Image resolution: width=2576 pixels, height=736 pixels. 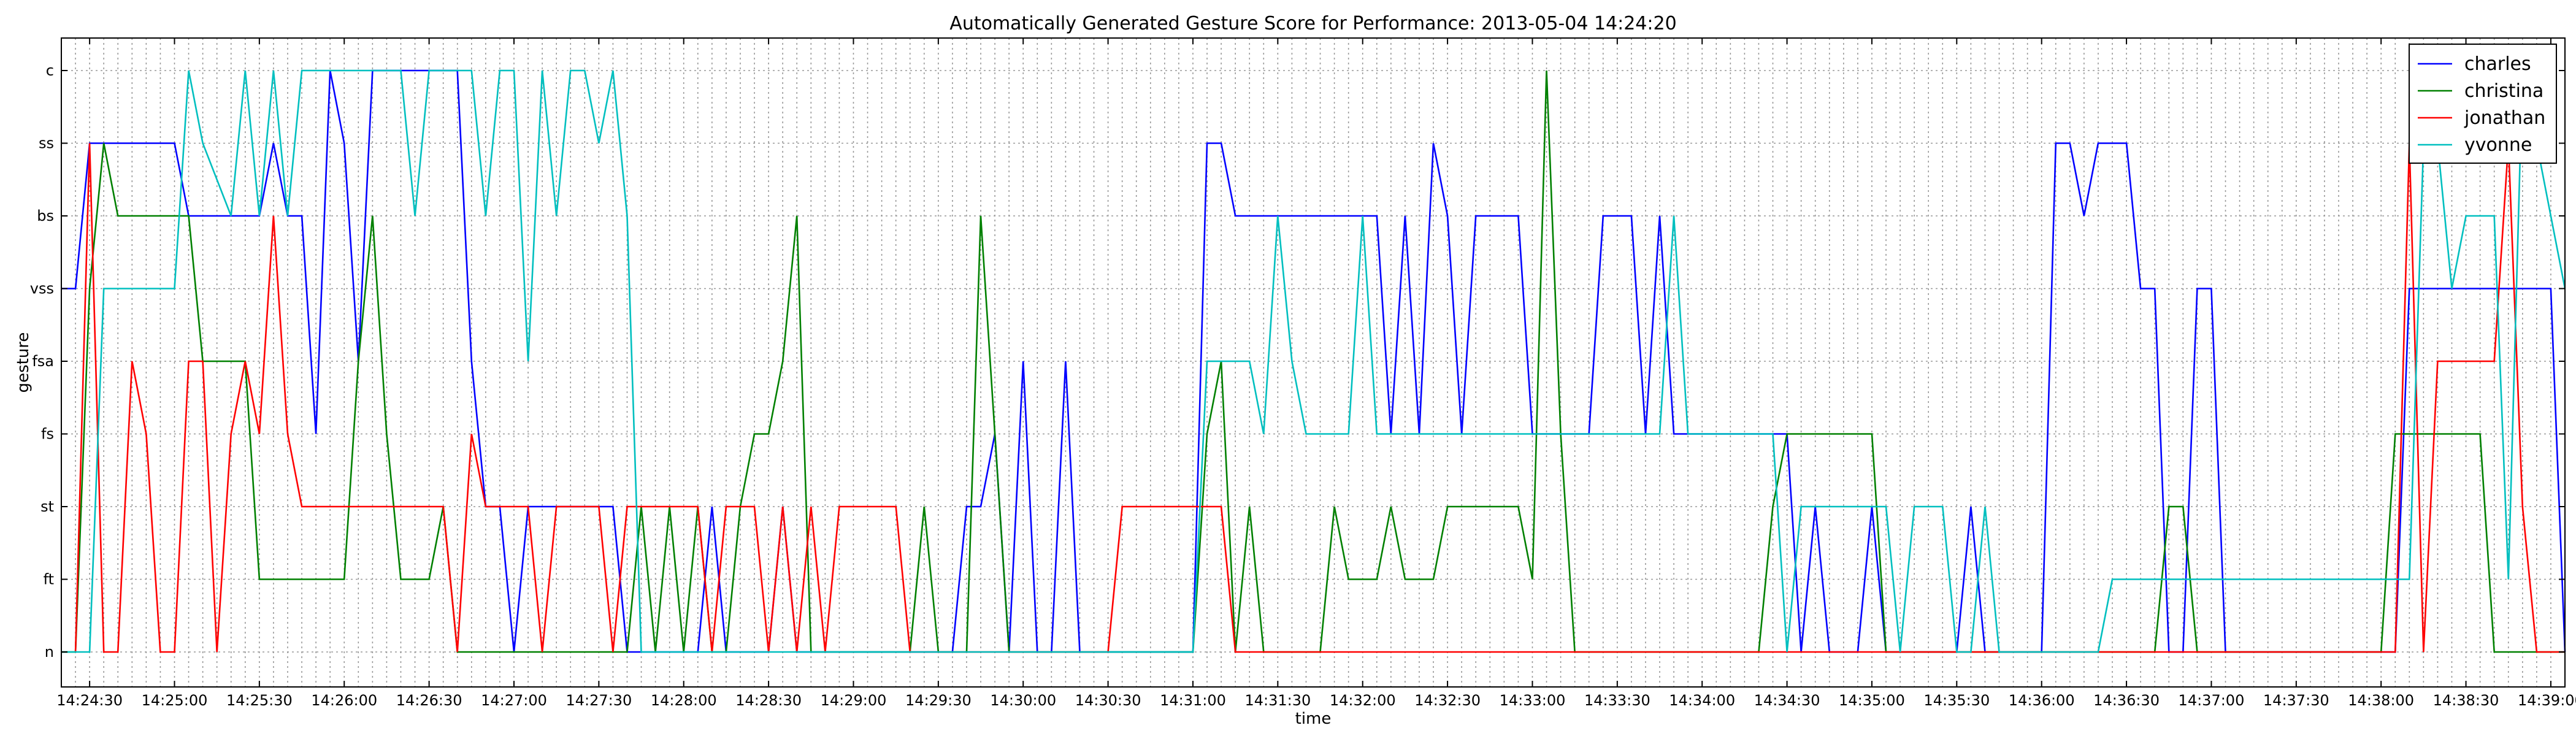 I want to click on x-tick-label: 14:28:00, so click(x=684, y=700).